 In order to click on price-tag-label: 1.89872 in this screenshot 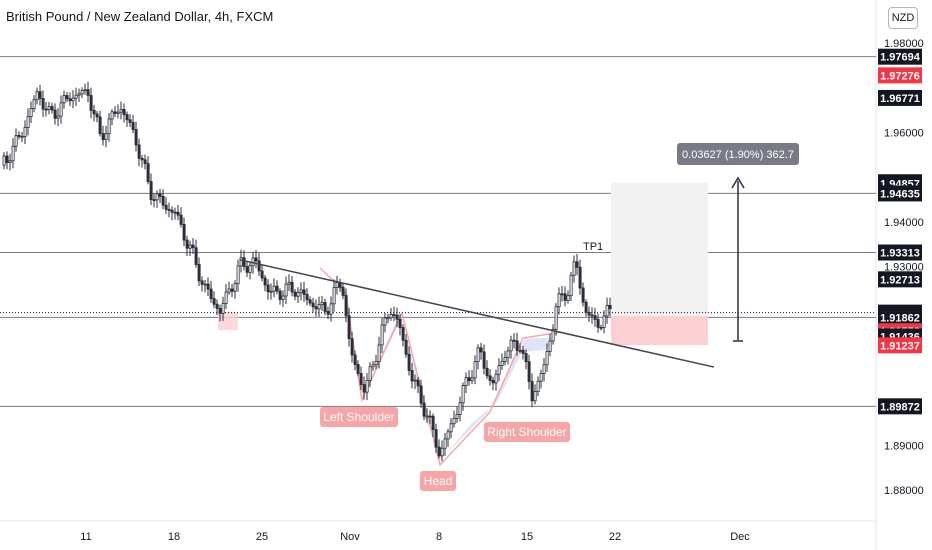, I will do `click(900, 407)`.